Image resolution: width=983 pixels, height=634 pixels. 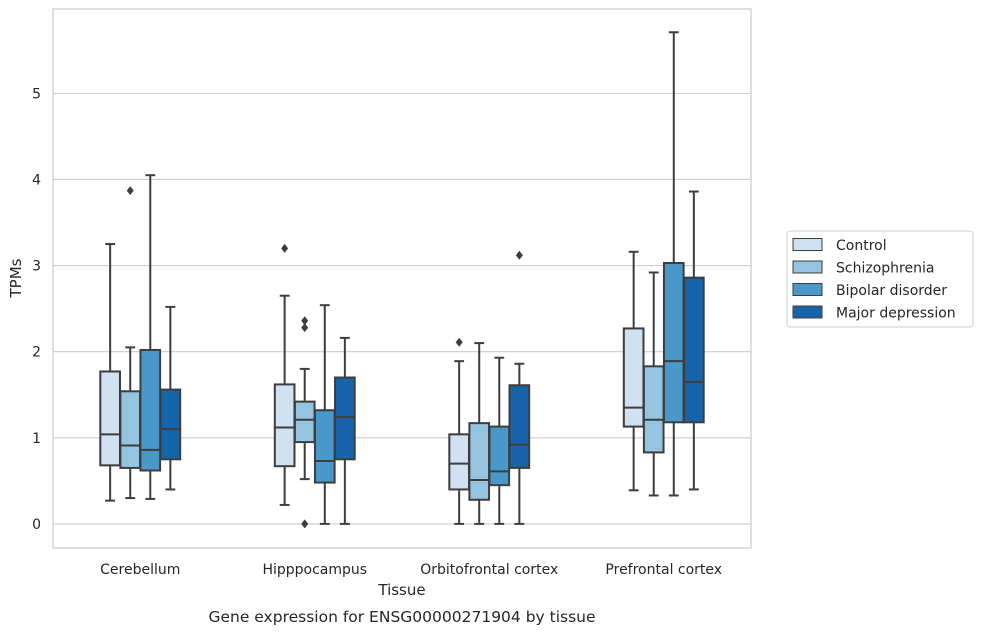 I want to click on y-tick-labels: 0 1 2 3 4 5, so click(x=36, y=309).